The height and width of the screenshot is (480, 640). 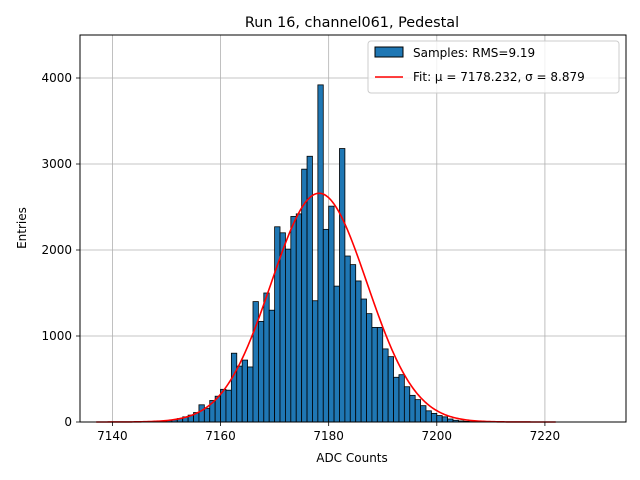 I want to click on y-tick-label: 4000, so click(x=56, y=78).